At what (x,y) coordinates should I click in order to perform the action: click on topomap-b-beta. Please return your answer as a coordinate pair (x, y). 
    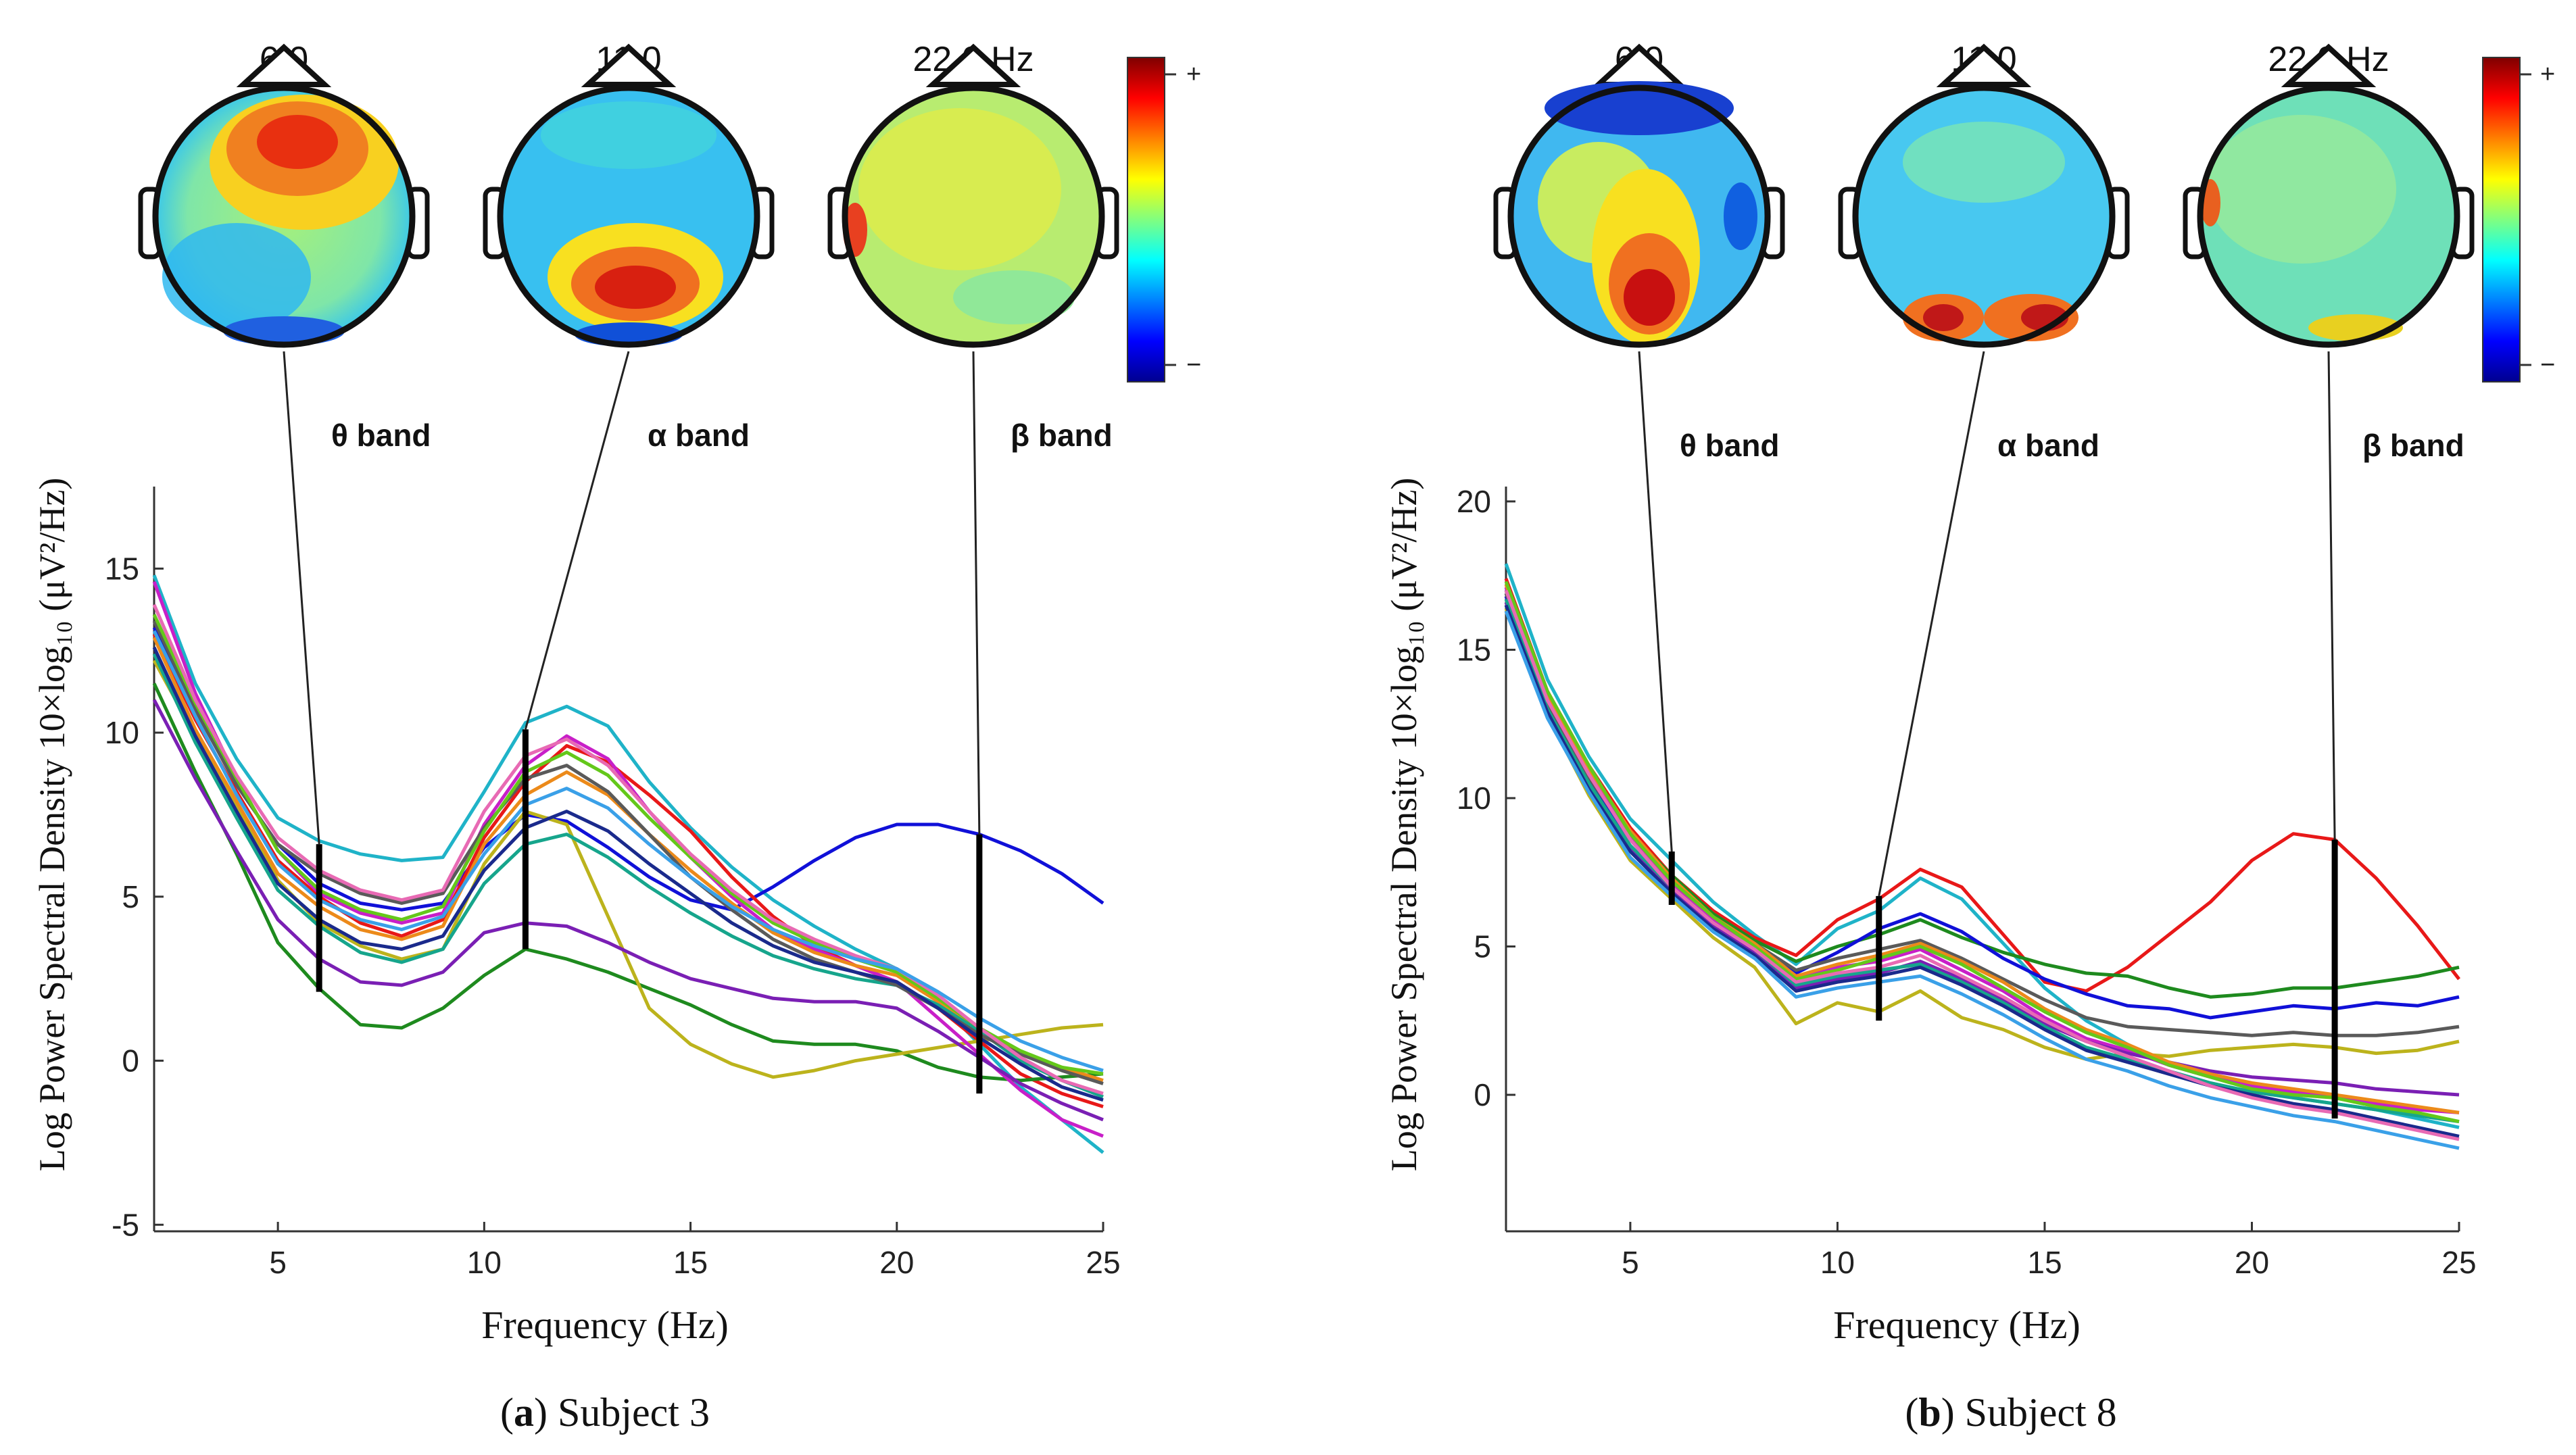
    Looking at the image, I should click on (2329, 196).